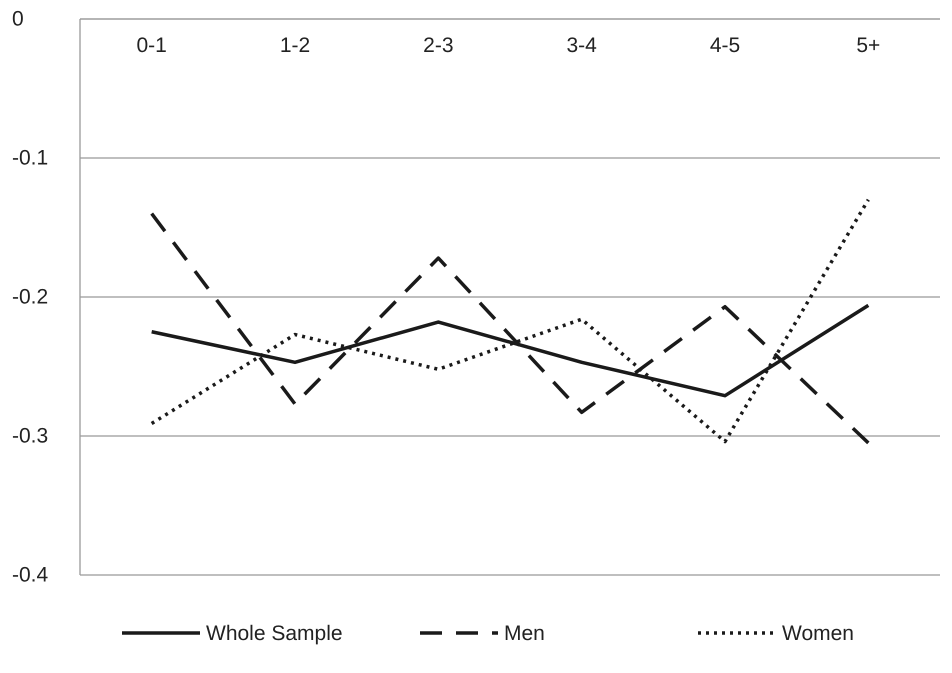 The height and width of the screenshot is (673, 952). I want to click on x-tick-label: 3-4, so click(582, 45).